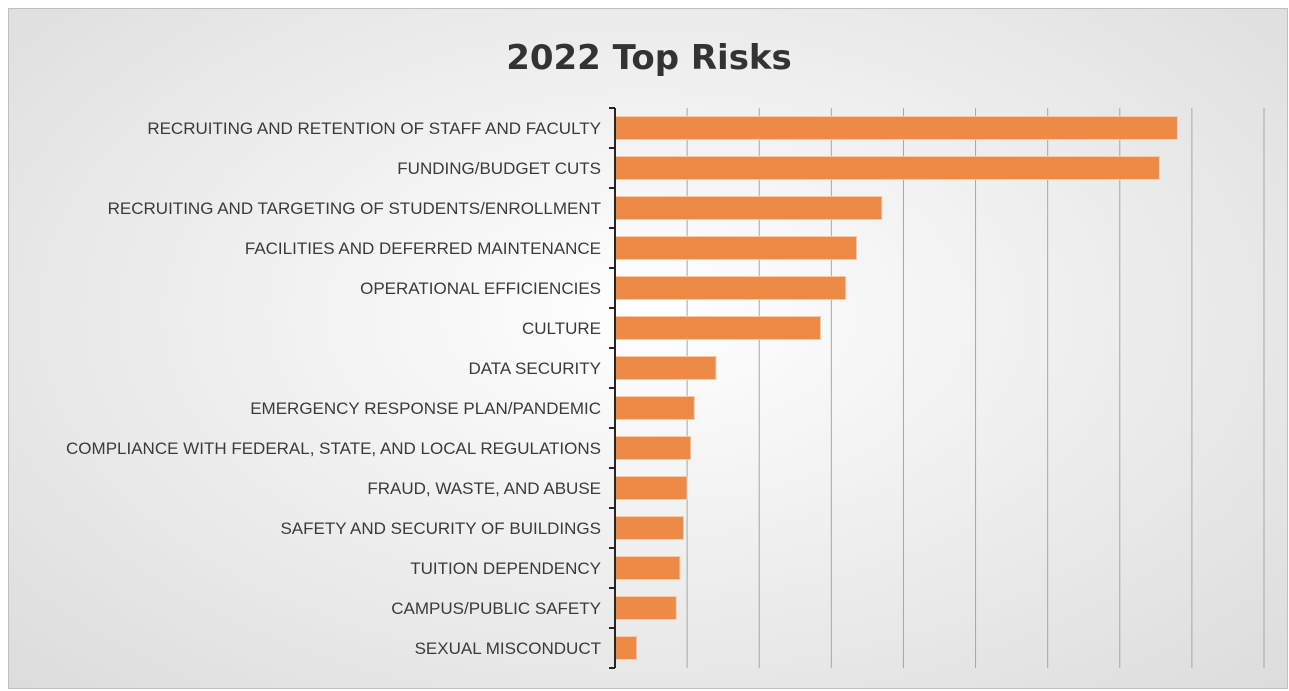  I want to click on category-label: SEXUAL MISCONDUCT, so click(508, 648).